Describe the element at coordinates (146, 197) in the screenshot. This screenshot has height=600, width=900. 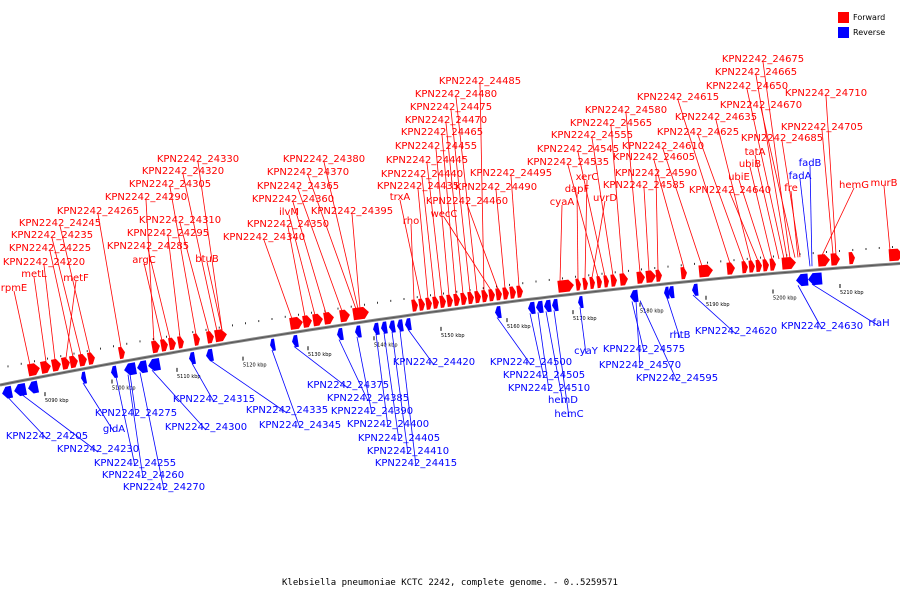
I see `gene-label: KPN2242_24290` at that location.